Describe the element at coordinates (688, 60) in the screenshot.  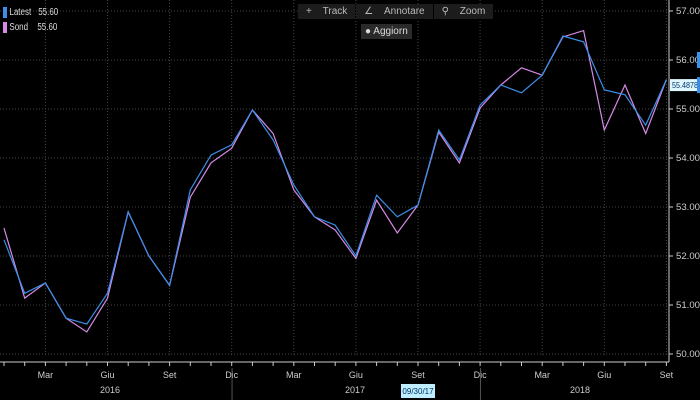
I see `y-tick-label: 56.00` at that location.